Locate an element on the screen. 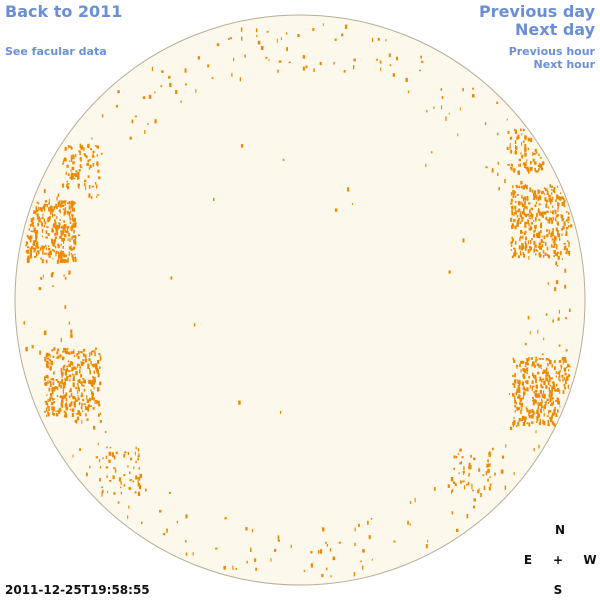 This screenshot has width=600, height=600. next-day-link: Next day is located at coordinates (555, 29).